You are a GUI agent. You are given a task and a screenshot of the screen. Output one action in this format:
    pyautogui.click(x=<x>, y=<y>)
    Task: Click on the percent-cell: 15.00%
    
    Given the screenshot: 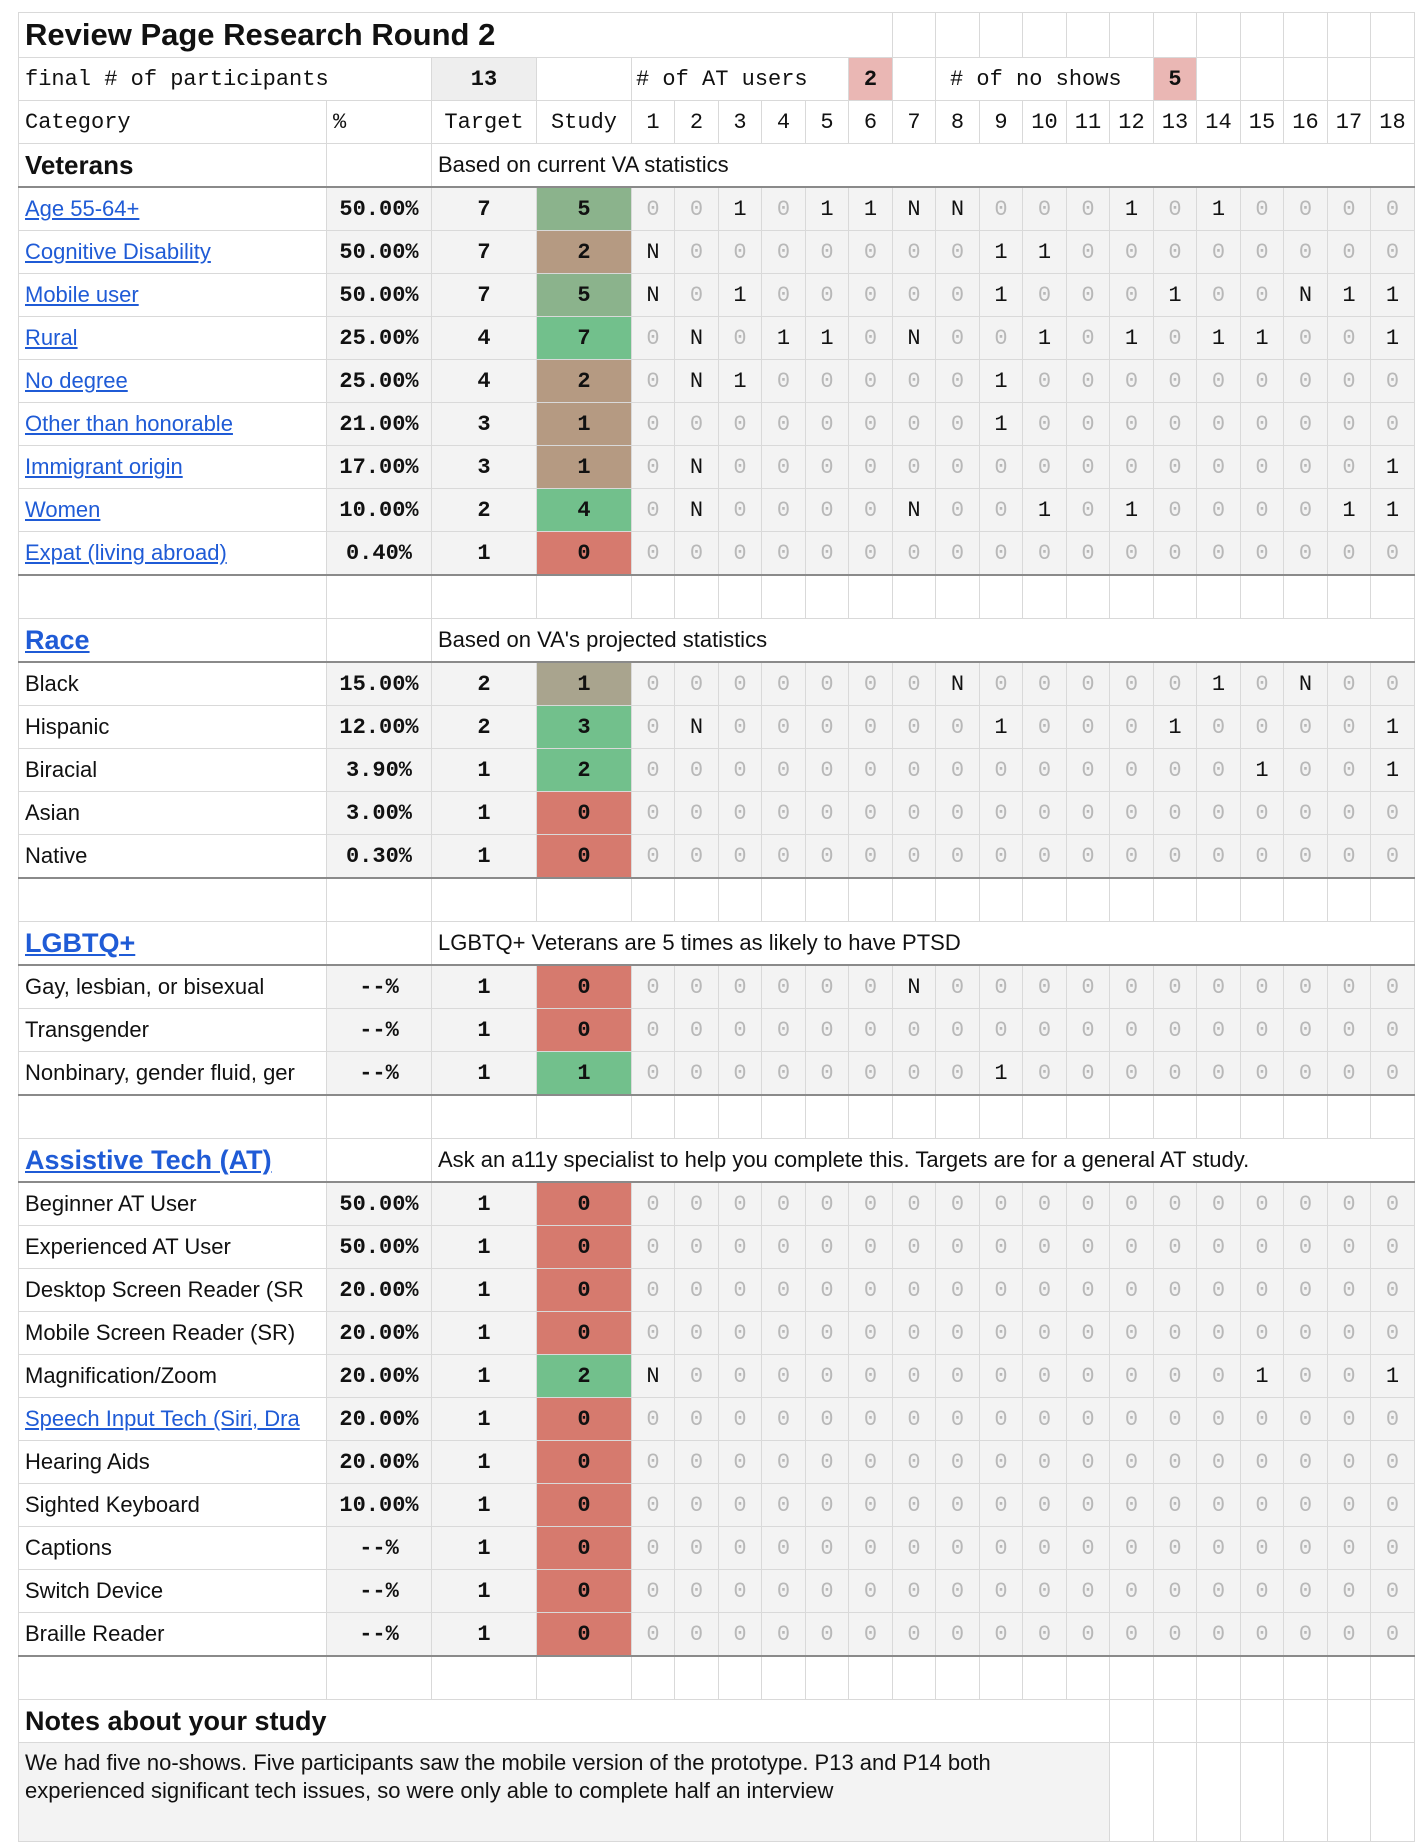 What is the action you would take?
    pyautogui.click(x=379, y=683)
    